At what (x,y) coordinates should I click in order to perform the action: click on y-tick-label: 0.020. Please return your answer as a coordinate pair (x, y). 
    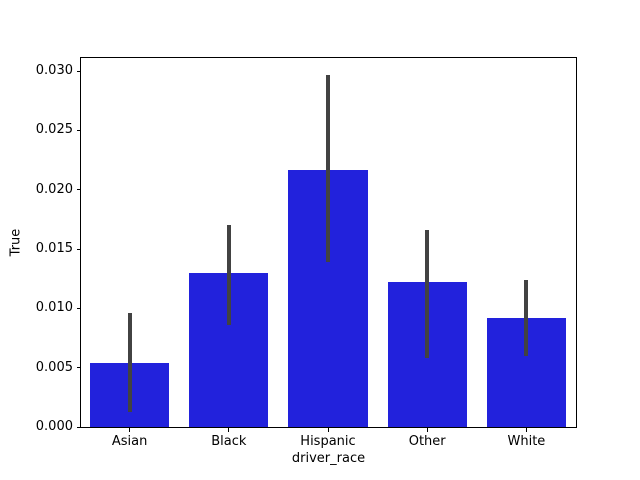
    Looking at the image, I should click on (54, 189).